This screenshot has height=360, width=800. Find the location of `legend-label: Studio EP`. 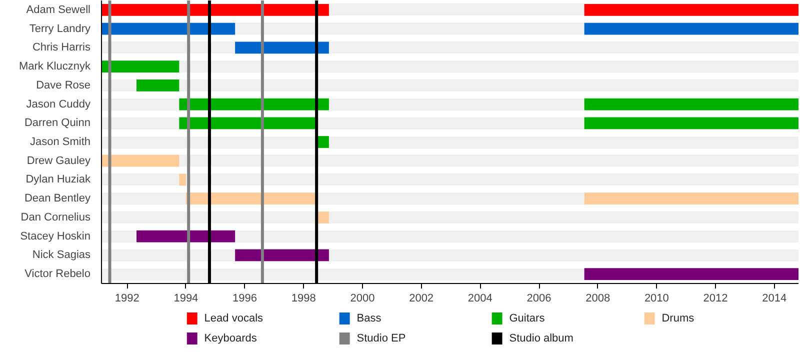

legend-label: Studio EP is located at coordinates (381, 338).